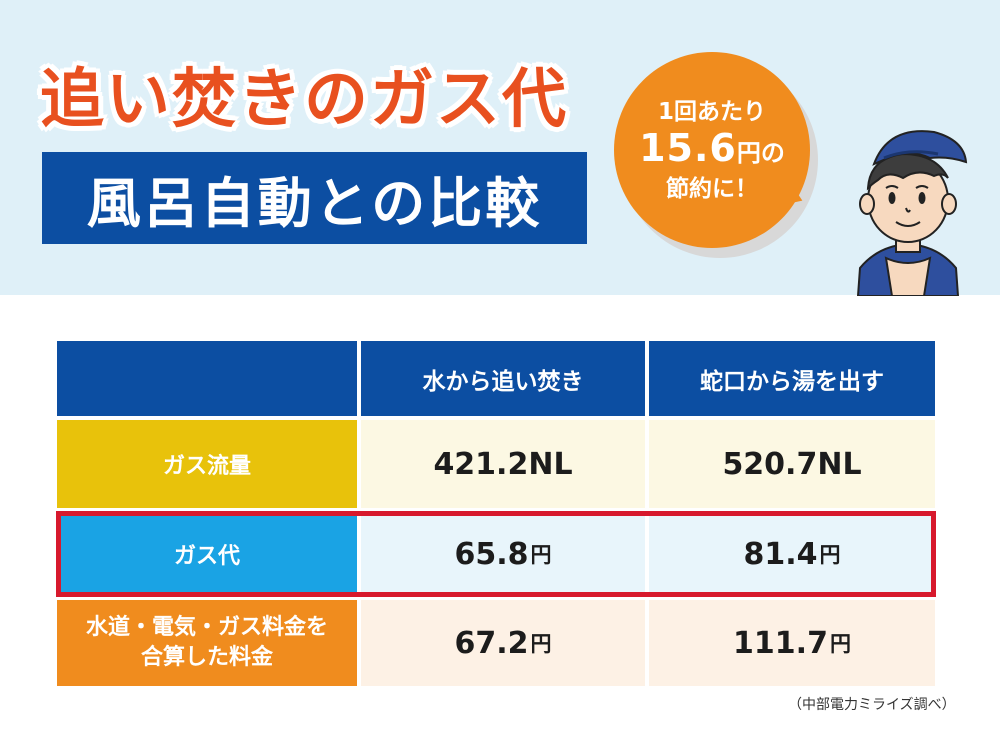 Image resolution: width=1000 pixels, height=750 pixels. I want to click on table-cell: 520.7NL, so click(792, 464).